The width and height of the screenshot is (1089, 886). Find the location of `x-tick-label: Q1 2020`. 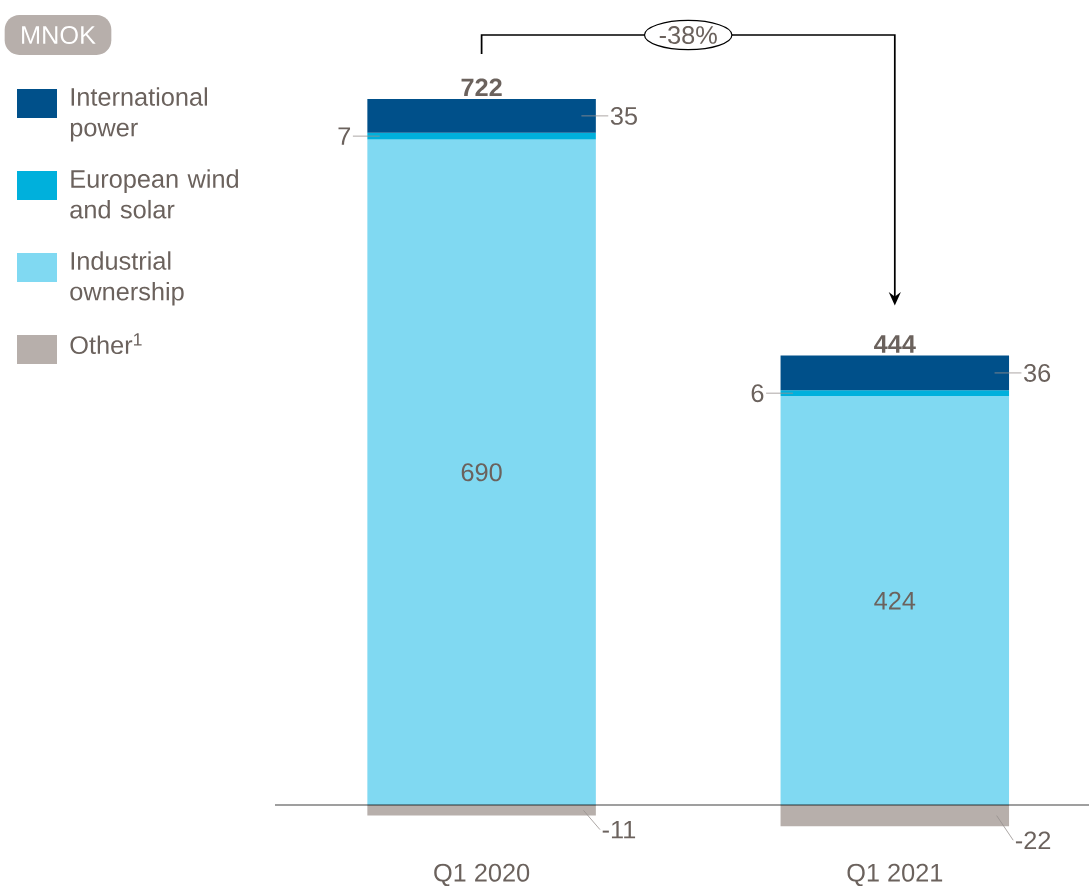

x-tick-label: Q1 2020 is located at coordinates (482, 874).